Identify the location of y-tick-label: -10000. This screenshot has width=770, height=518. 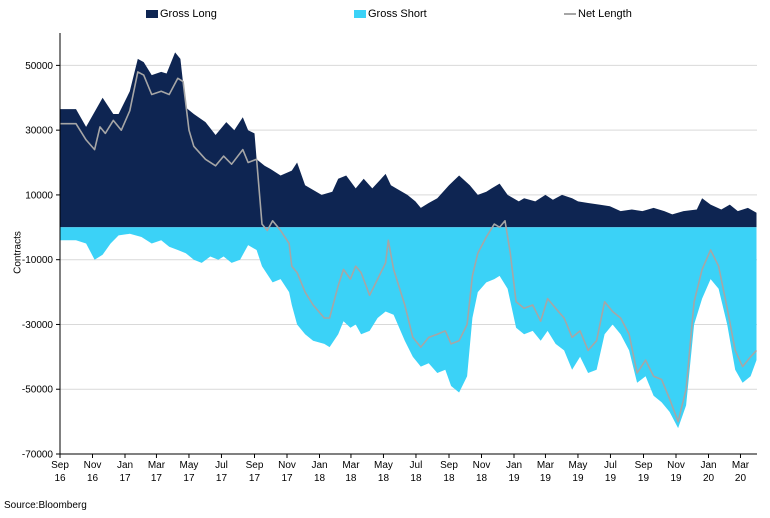
(38, 260).